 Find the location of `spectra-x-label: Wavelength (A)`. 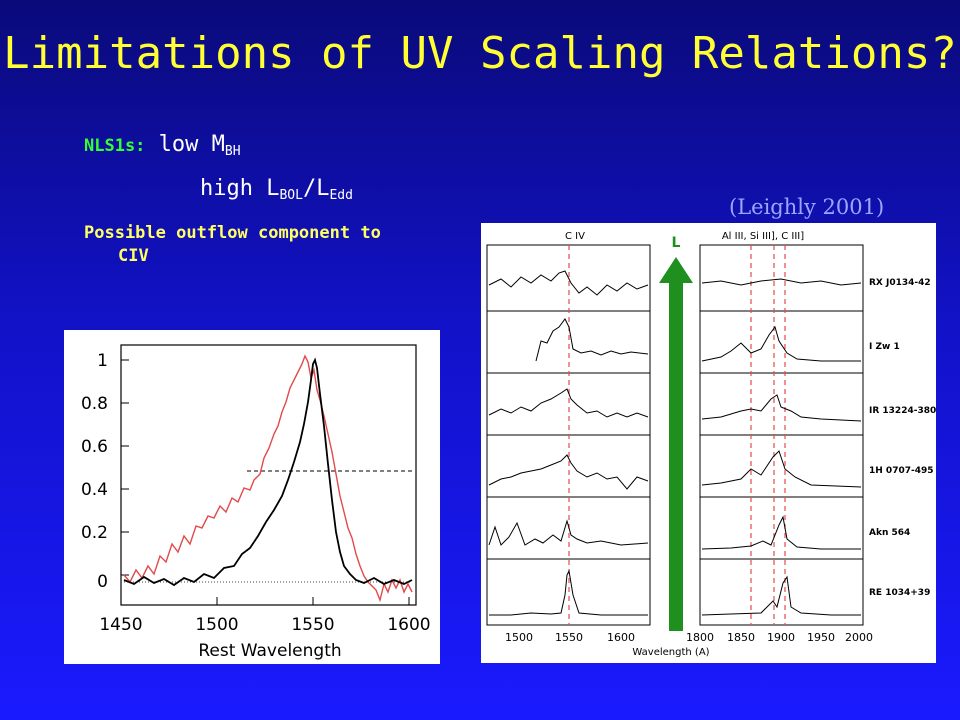

spectra-x-label: Wavelength (A) is located at coordinates (670, 652).